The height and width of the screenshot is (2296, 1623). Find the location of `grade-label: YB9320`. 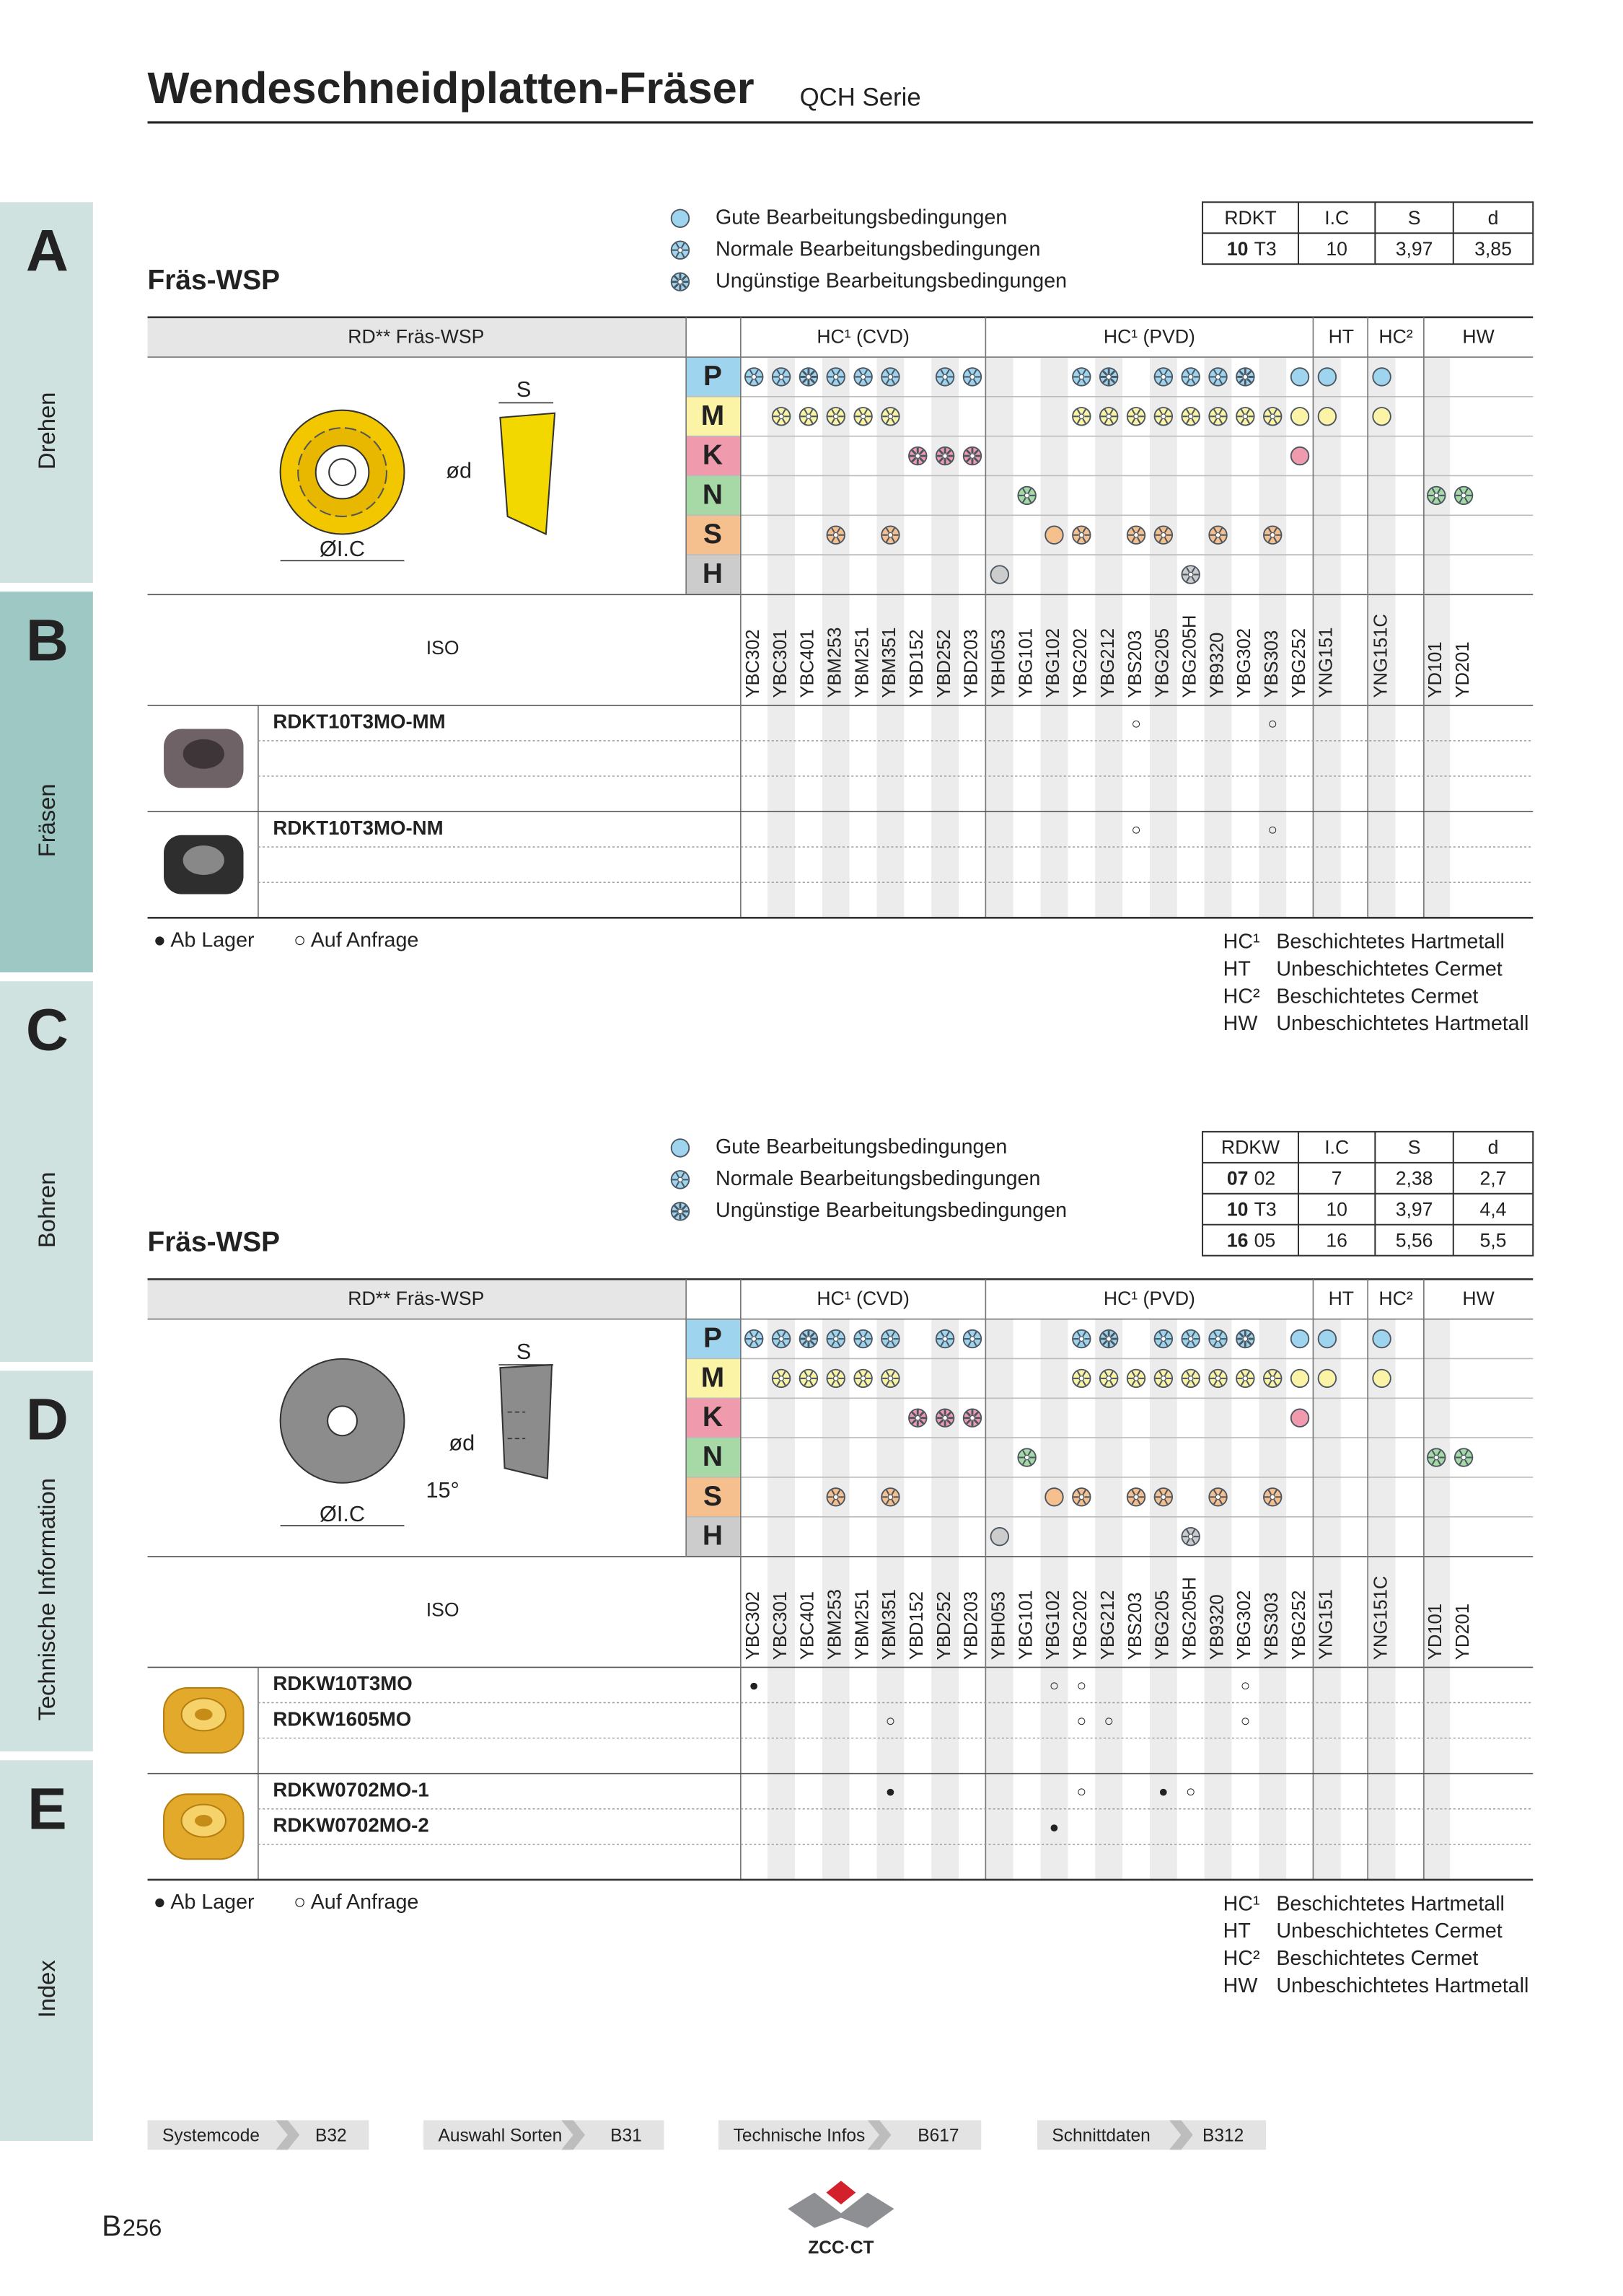

grade-label: YB9320 is located at coordinates (1217, 1627).